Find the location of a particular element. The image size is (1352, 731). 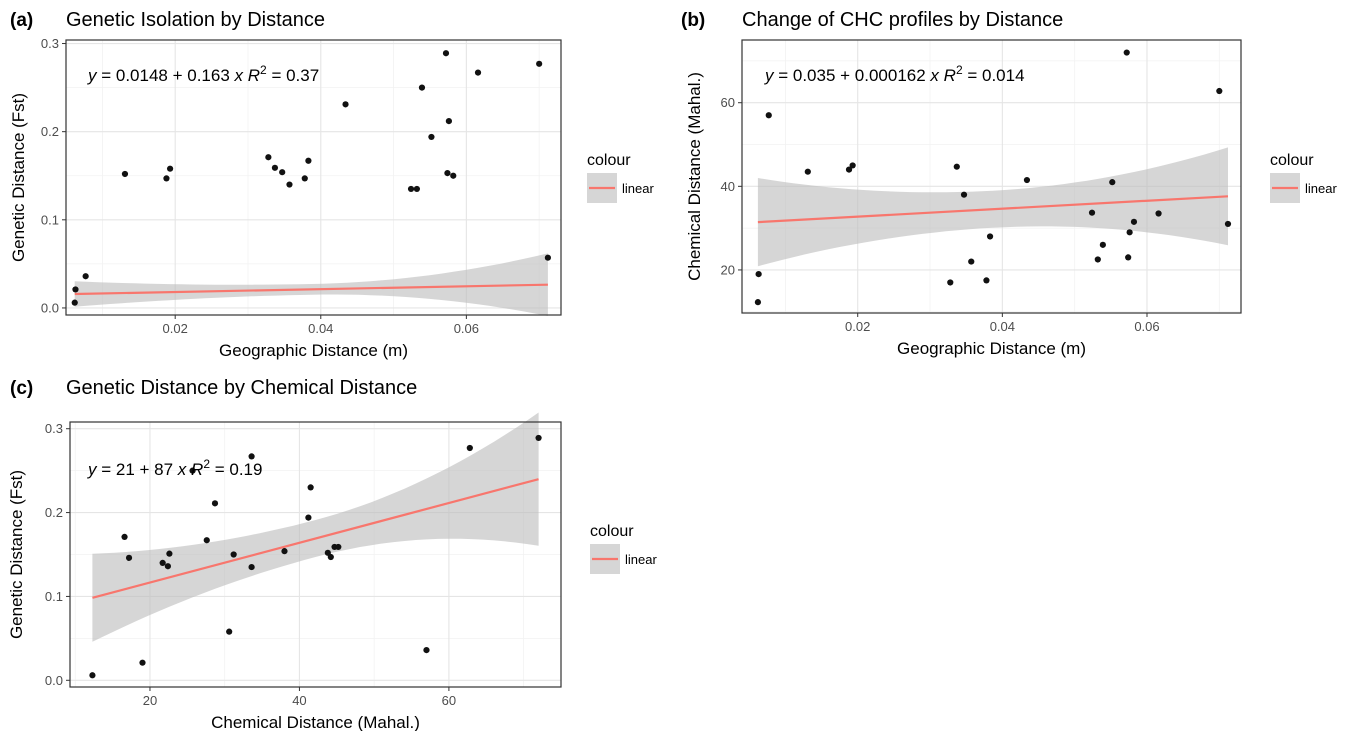

y-tick-label: 0.2 is located at coordinates (54, 512).